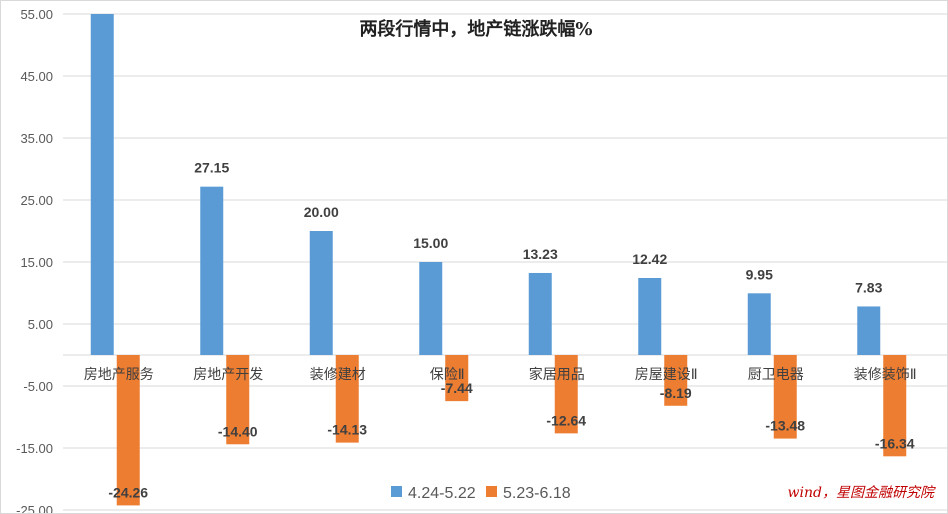 This screenshot has width=948, height=514. What do you see at coordinates (500, 374) in the screenshot?
I see `category-labels: 房地产服务 房地产开发 装修建材 保险Ⅱ 家居用品 房屋建设Ⅱ 厨卫电器 装修装饰Ⅱ` at bounding box center [500, 374].